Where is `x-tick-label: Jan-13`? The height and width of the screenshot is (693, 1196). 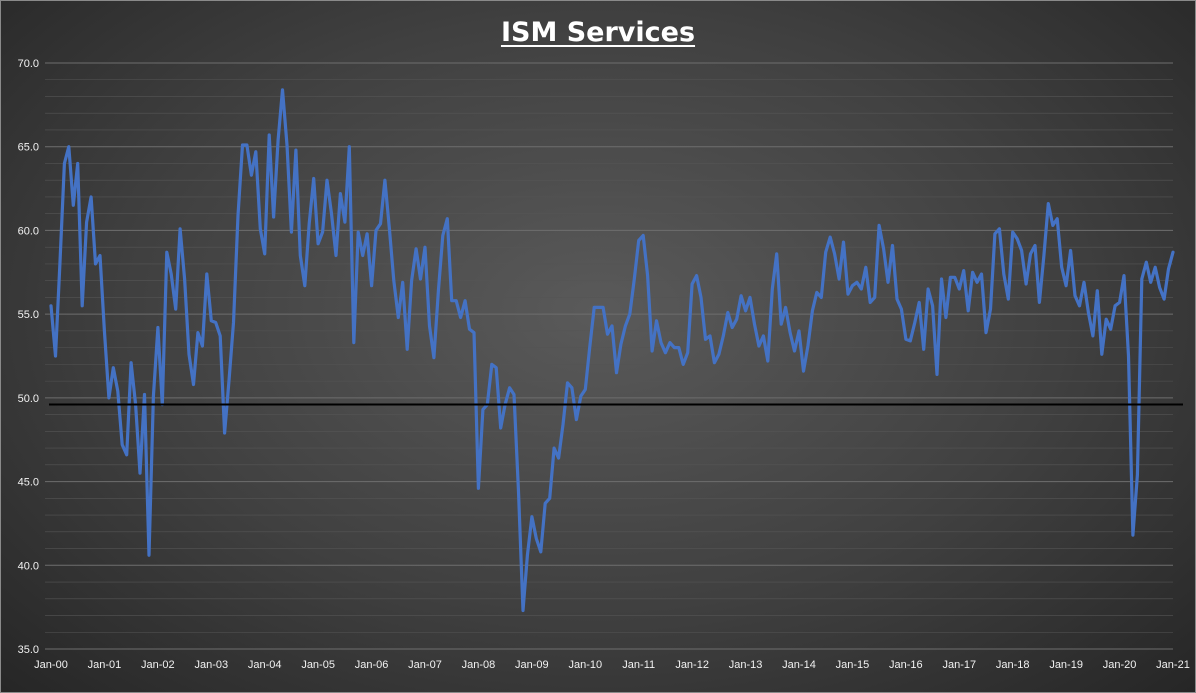 x-tick-label: Jan-13 is located at coordinates (746, 665).